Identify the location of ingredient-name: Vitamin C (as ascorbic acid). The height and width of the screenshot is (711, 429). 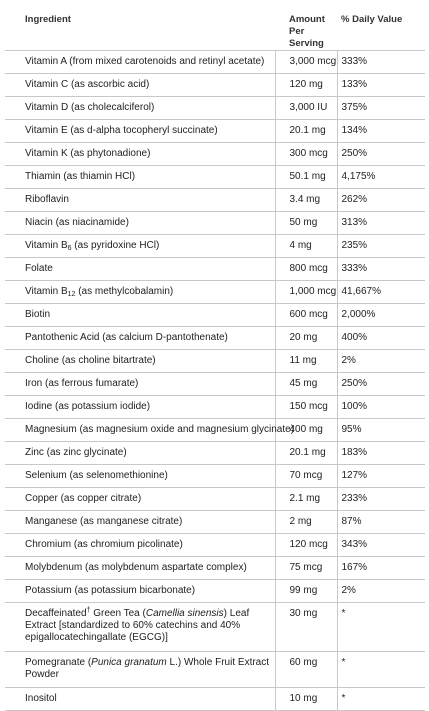
(140, 85).